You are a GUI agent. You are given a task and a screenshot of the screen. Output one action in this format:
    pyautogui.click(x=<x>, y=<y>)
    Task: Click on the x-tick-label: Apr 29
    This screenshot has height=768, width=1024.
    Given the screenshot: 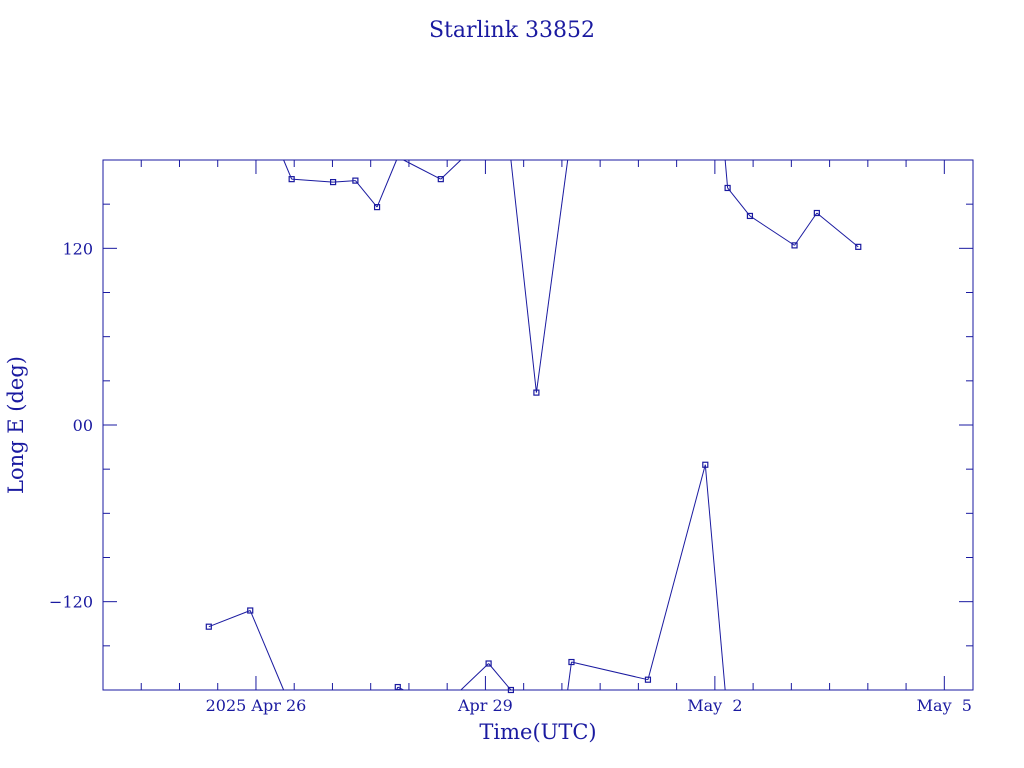 What is the action you would take?
    pyautogui.click(x=485, y=705)
    